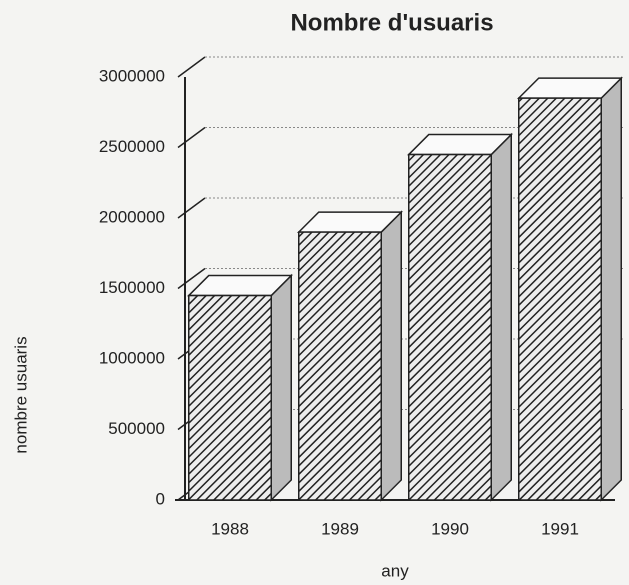 This screenshot has height=585, width=629. Describe the element at coordinates (160, 498) in the screenshot. I see `y-tick-label: 0` at that location.